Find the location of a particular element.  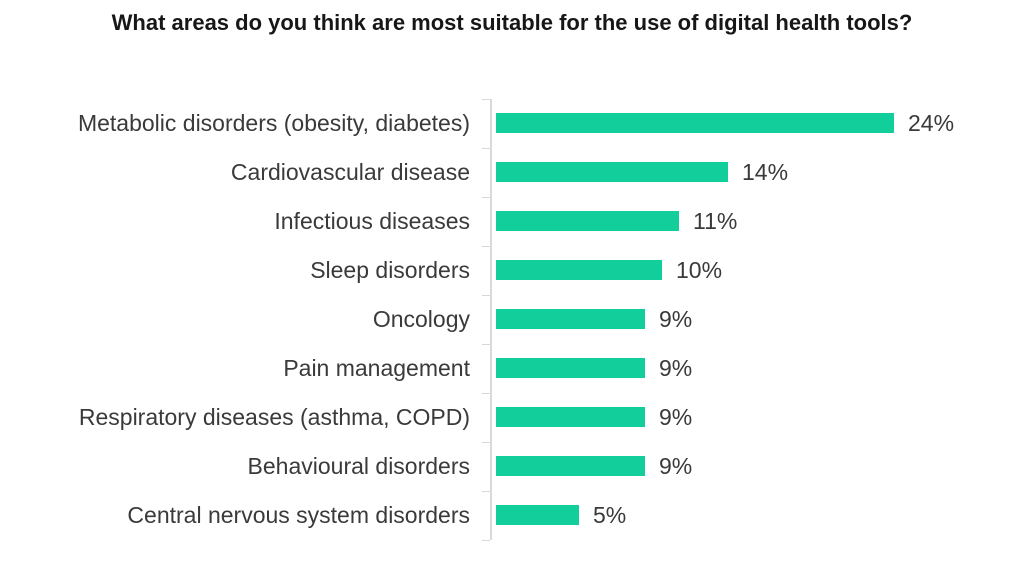

category-label: Respiratory diseases (asthma, COPD) is located at coordinates (274, 417).